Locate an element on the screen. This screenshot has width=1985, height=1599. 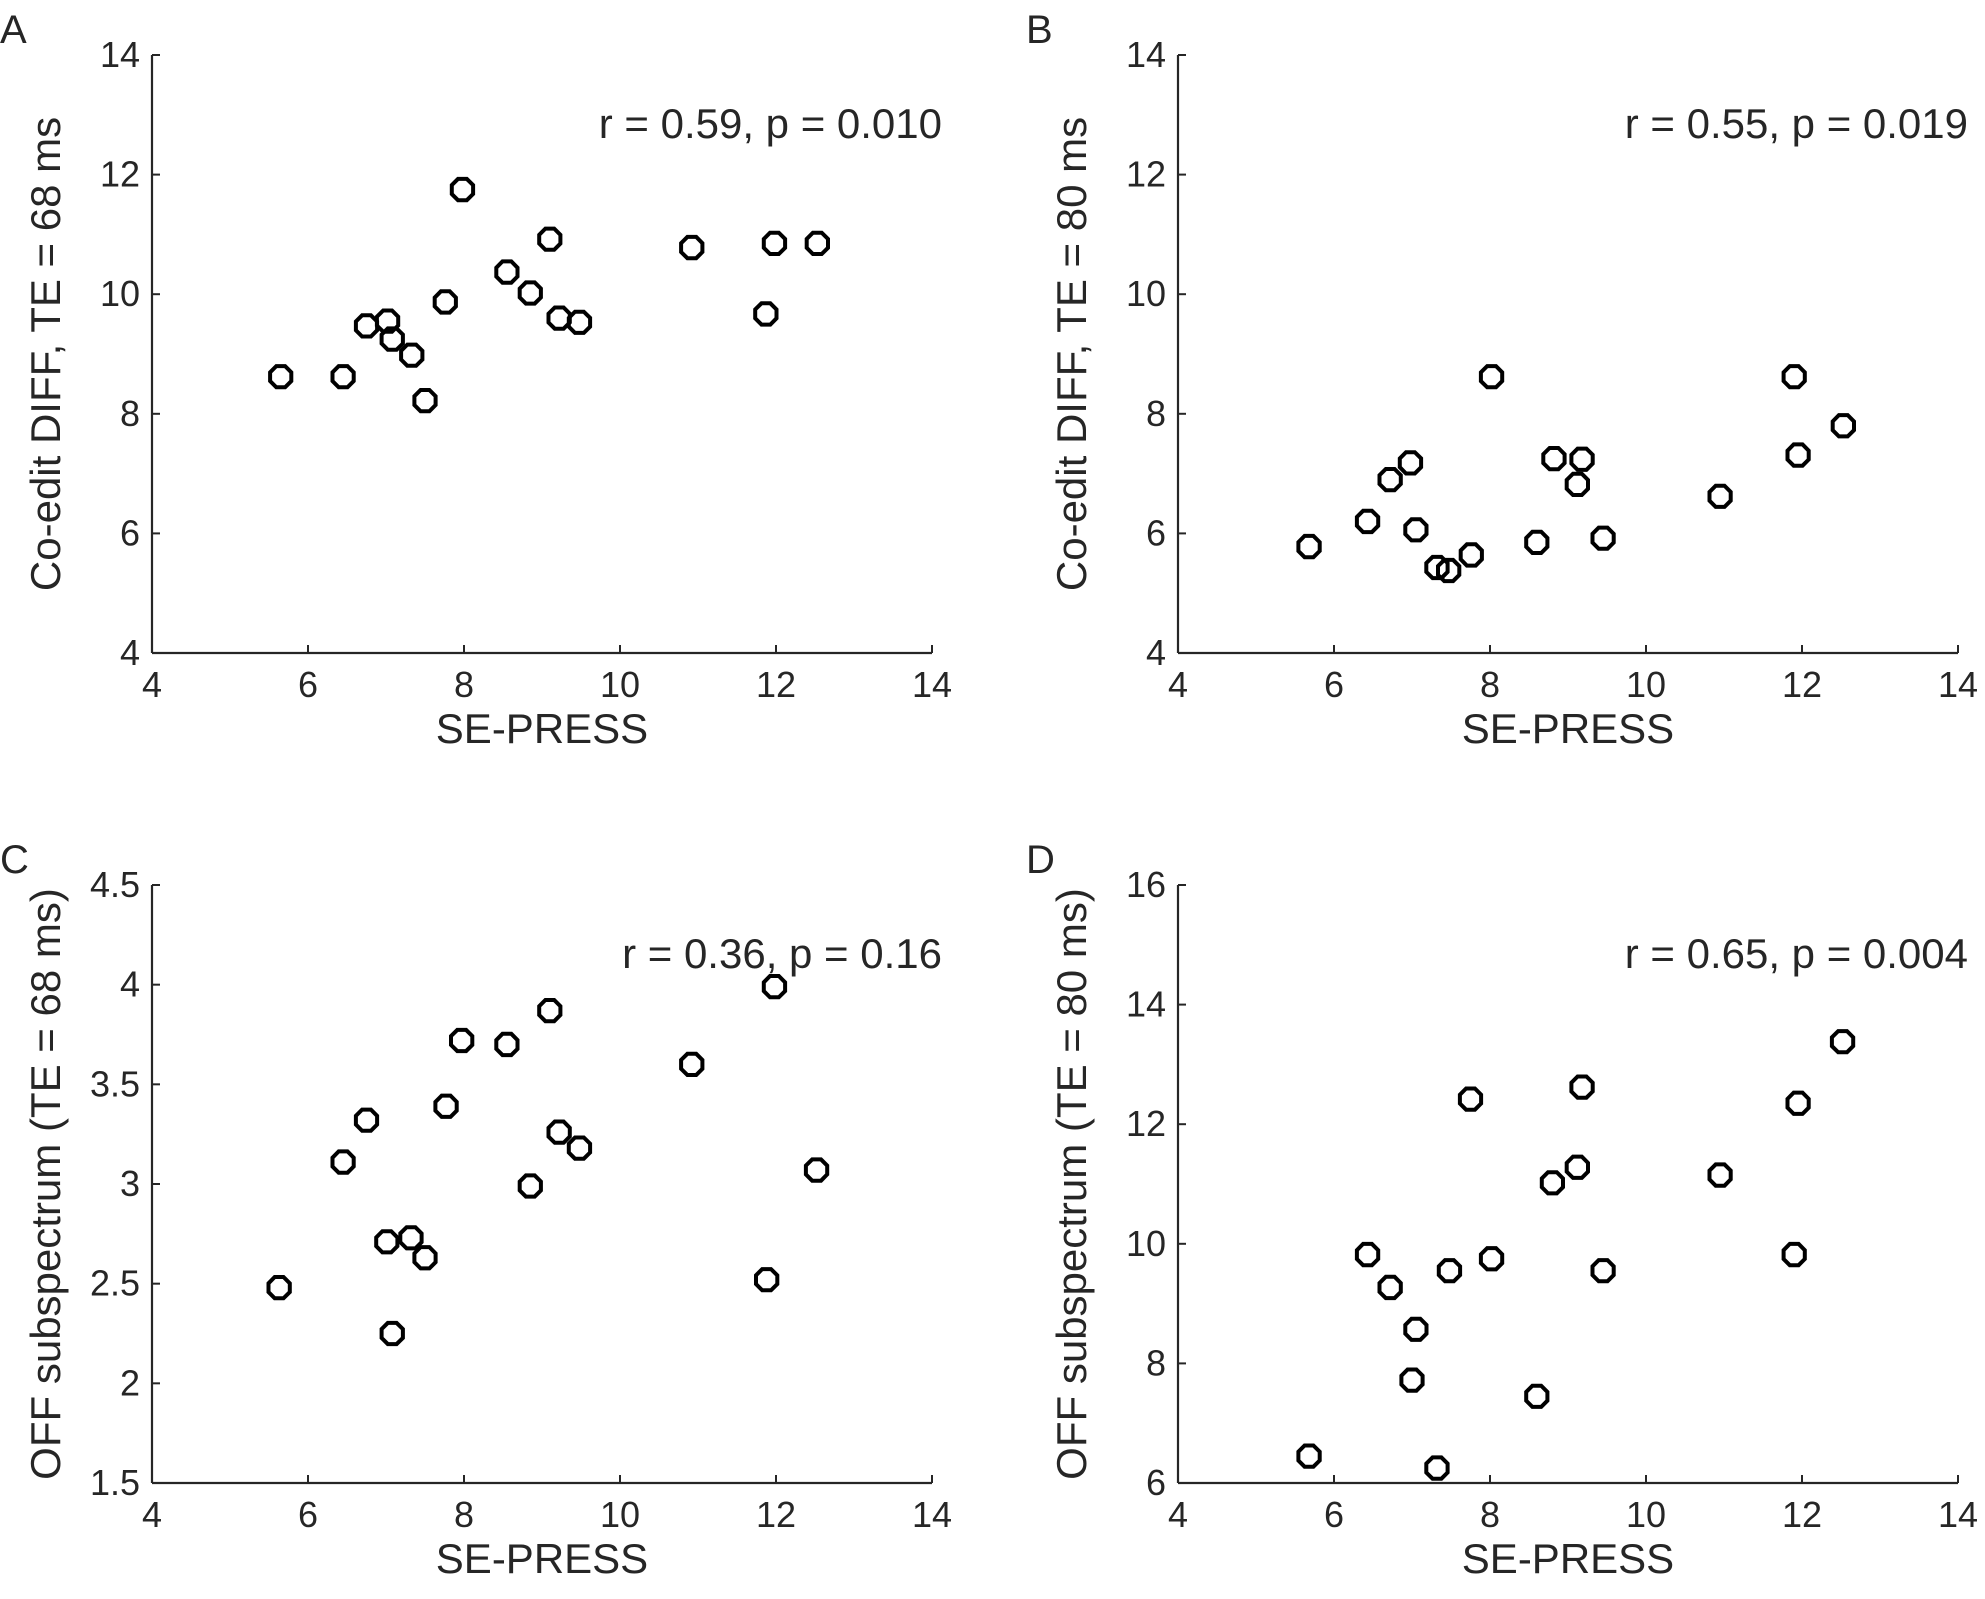
panel-label: B is located at coordinates (1039, 30).